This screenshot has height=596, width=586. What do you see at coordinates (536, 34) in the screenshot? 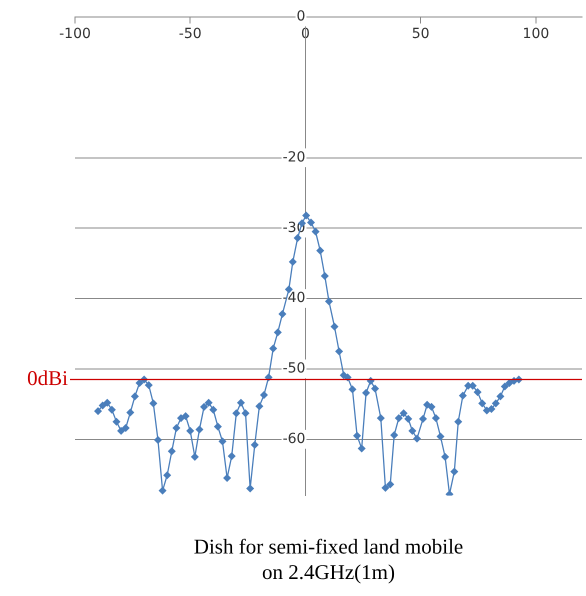
I see `x-tick-label: 100` at bounding box center [536, 34].